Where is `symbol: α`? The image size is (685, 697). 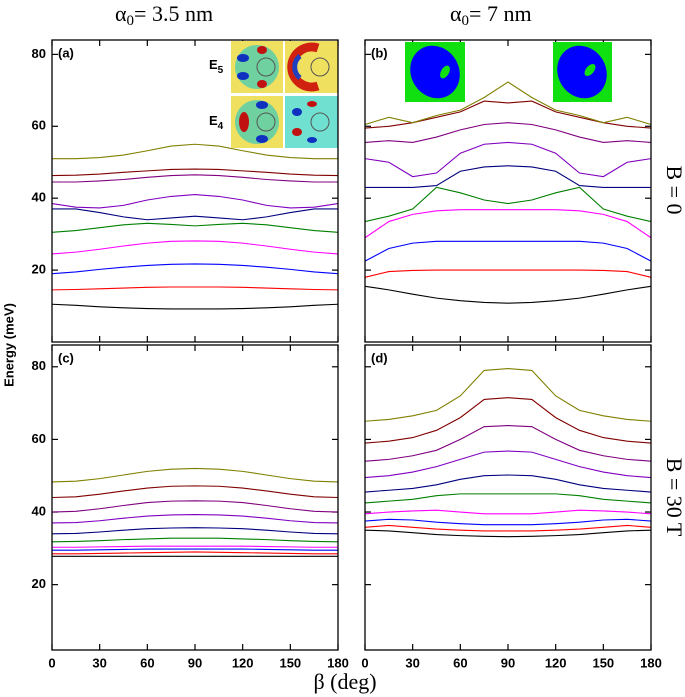 symbol: α is located at coordinates (121, 13).